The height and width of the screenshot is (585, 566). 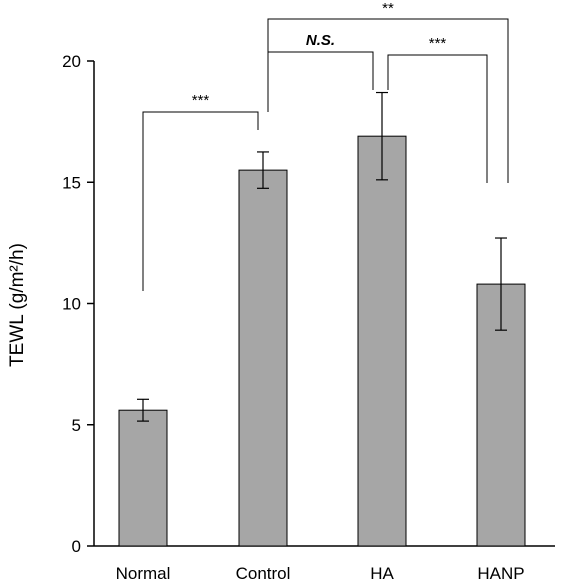 What do you see at coordinates (382, 341) in the screenshot?
I see `bar-ha` at bounding box center [382, 341].